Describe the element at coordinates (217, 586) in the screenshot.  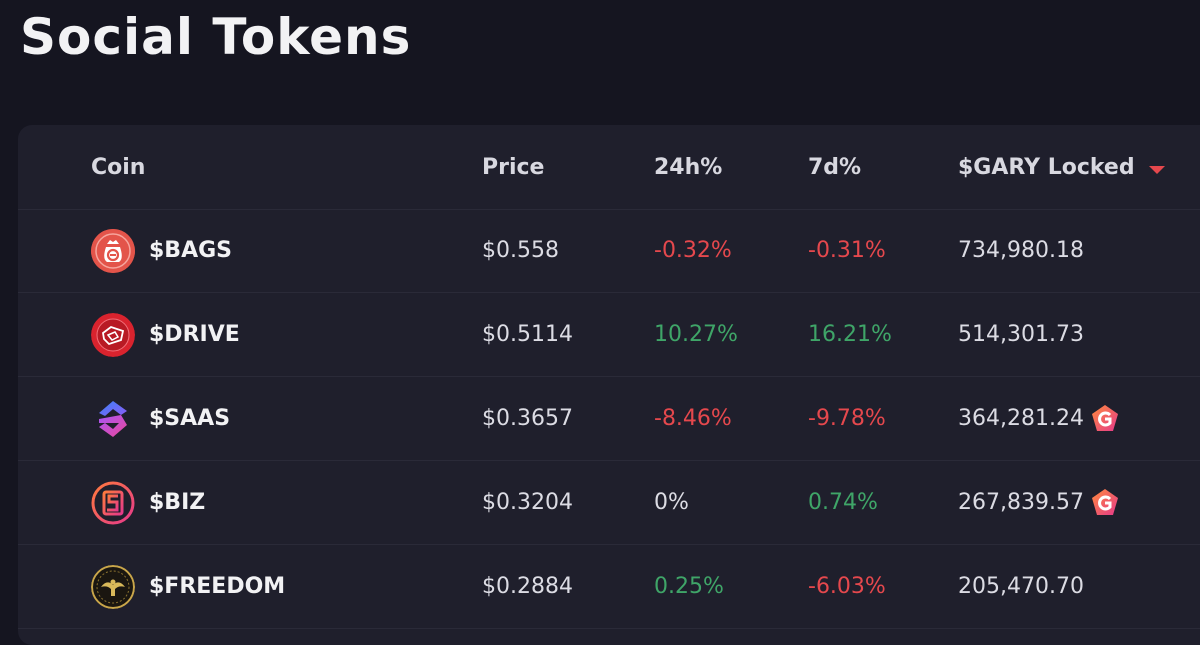
I see `coin-name: $FREEDOM` at that location.